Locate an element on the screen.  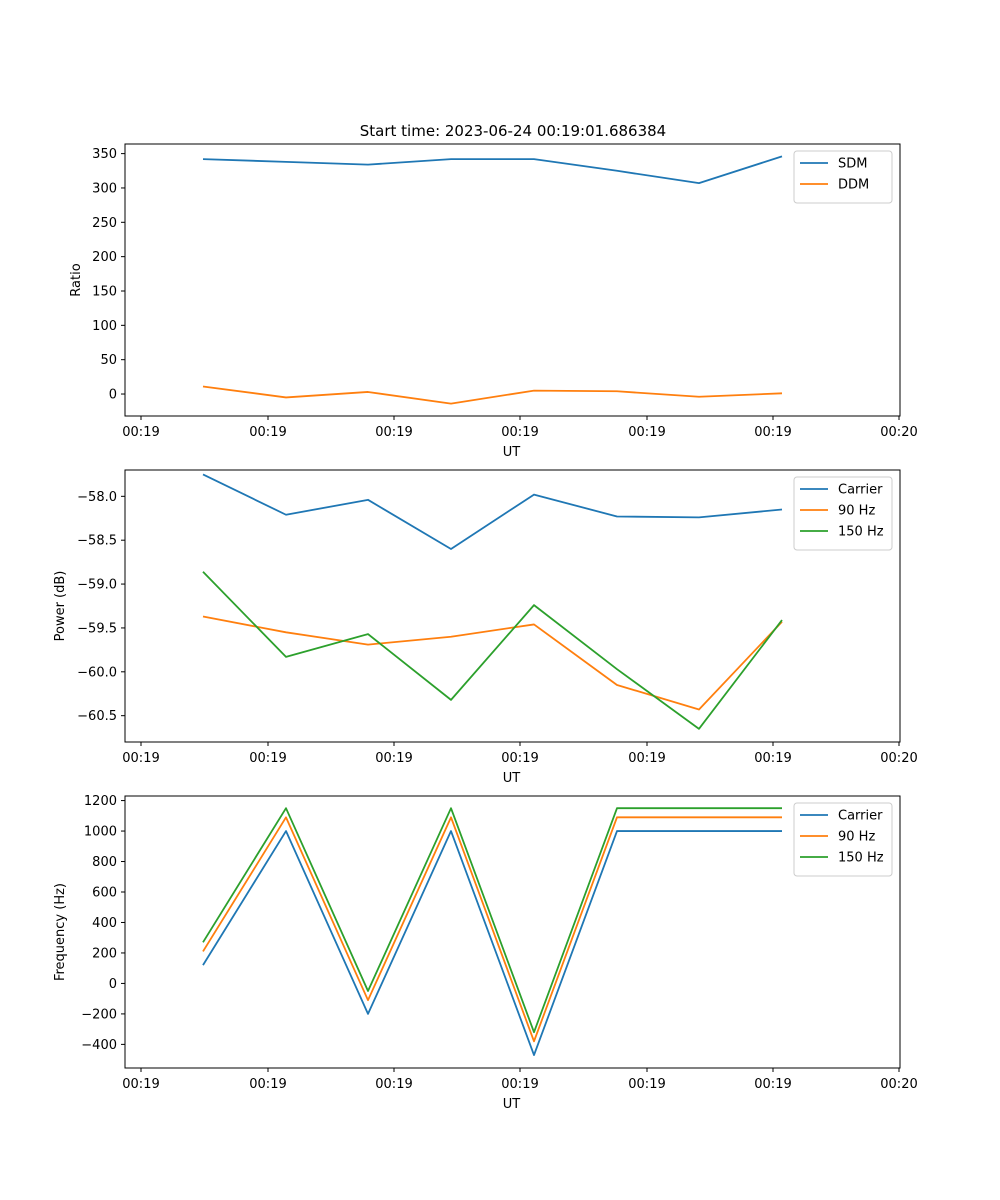
series-line-sdm is located at coordinates (492, 170).